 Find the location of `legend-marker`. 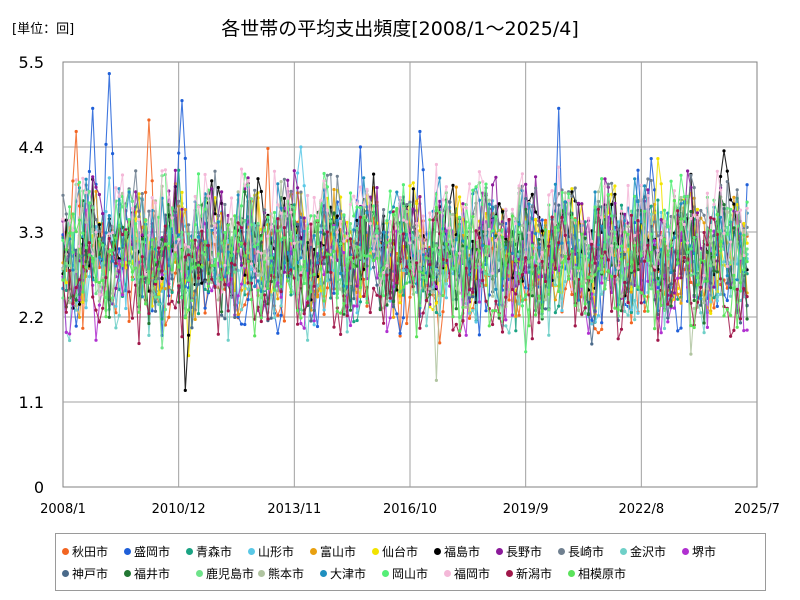

legend-marker is located at coordinates (127, 551).